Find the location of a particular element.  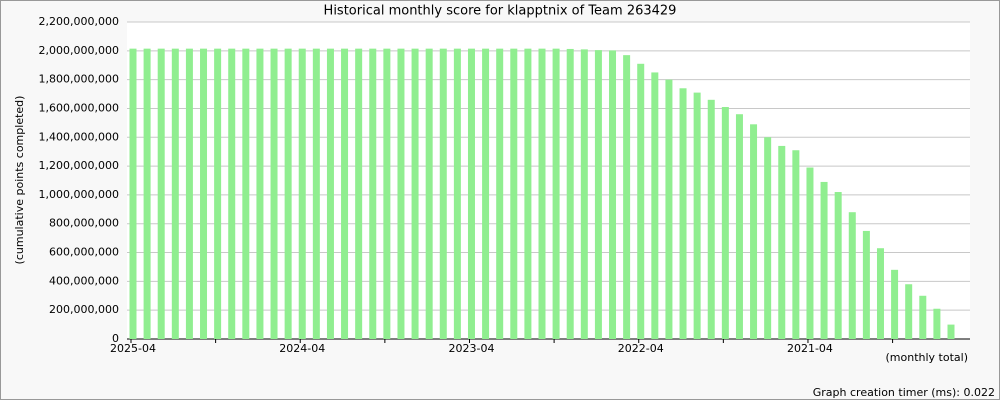

y-tick-label: 1,000,000,000 is located at coordinates (79, 194).